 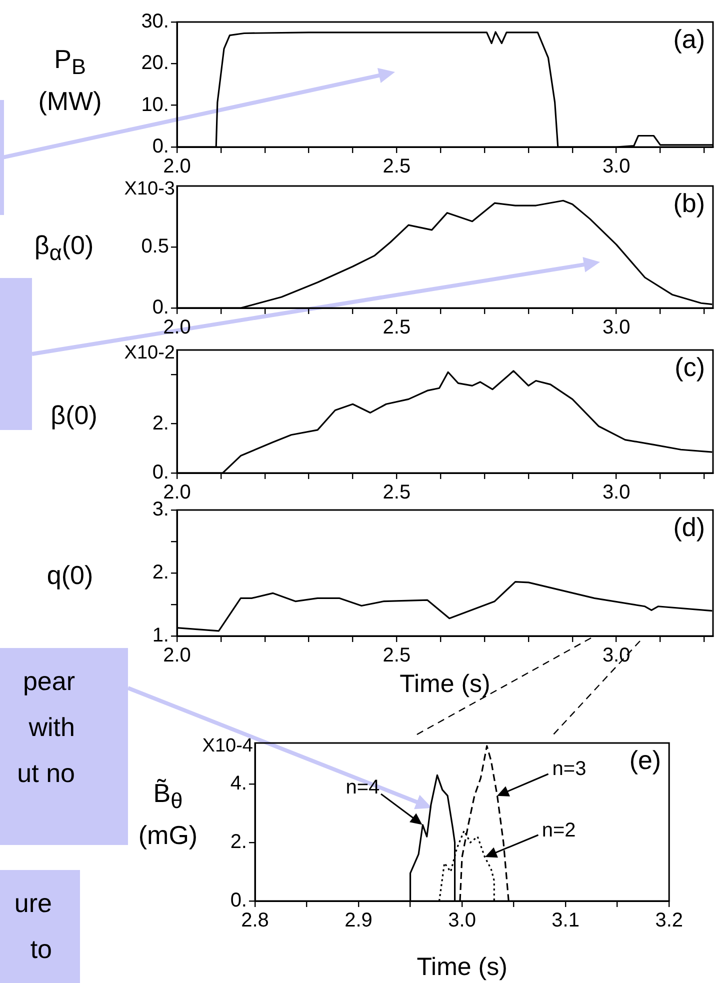 What do you see at coordinates (149, 189) in the screenshot?
I see `text: X10-3` at bounding box center [149, 189].